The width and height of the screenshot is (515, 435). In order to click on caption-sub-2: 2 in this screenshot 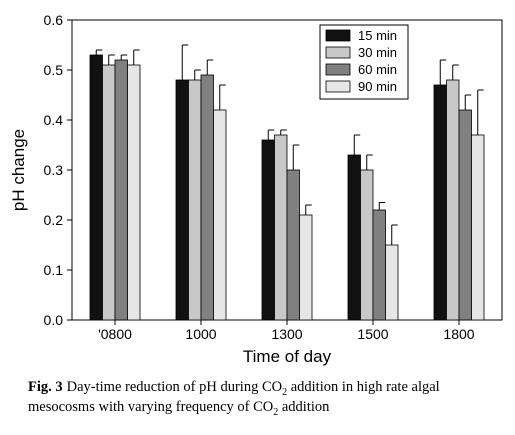, I will do `click(276, 412)`.